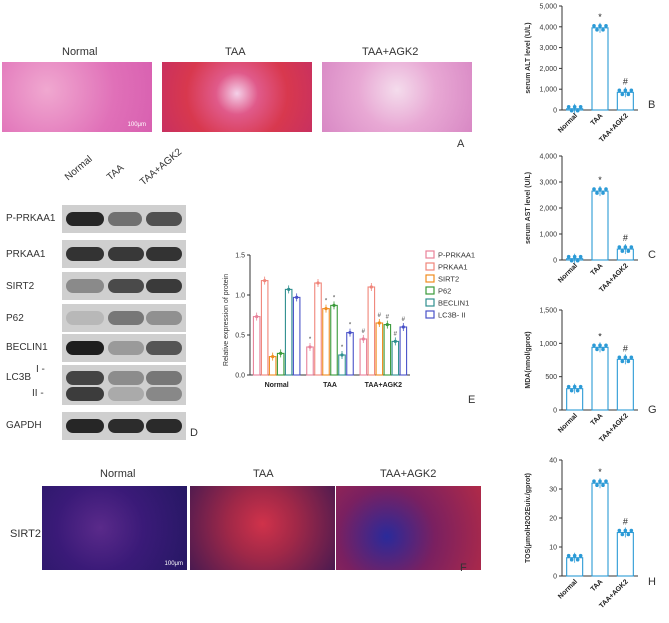 The height and width of the screenshot is (623, 669). Describe the element at coordinates (456, 255) in the screenshot. I see `chart-e-legend-label: P-PRKAA1` at that location.